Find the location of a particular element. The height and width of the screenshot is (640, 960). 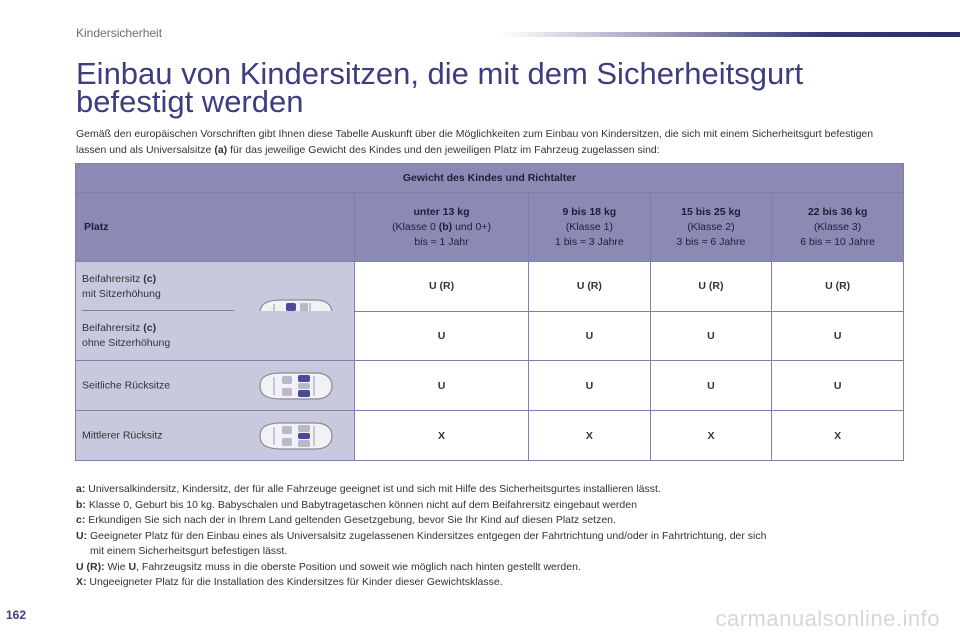

row-divider is located at coordinates (158, 310).